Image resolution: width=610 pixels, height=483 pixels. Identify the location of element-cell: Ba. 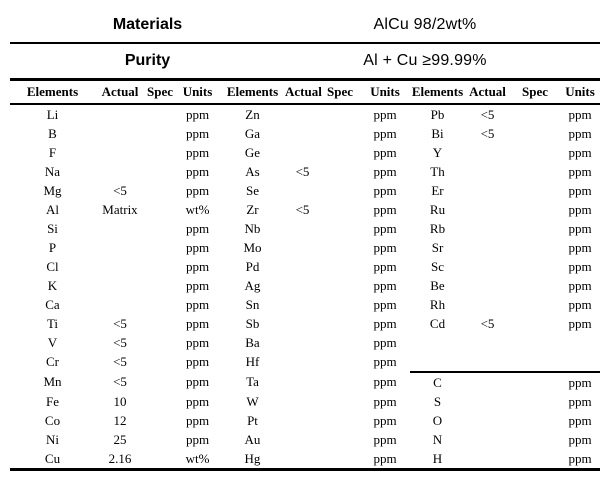
(252, 342).